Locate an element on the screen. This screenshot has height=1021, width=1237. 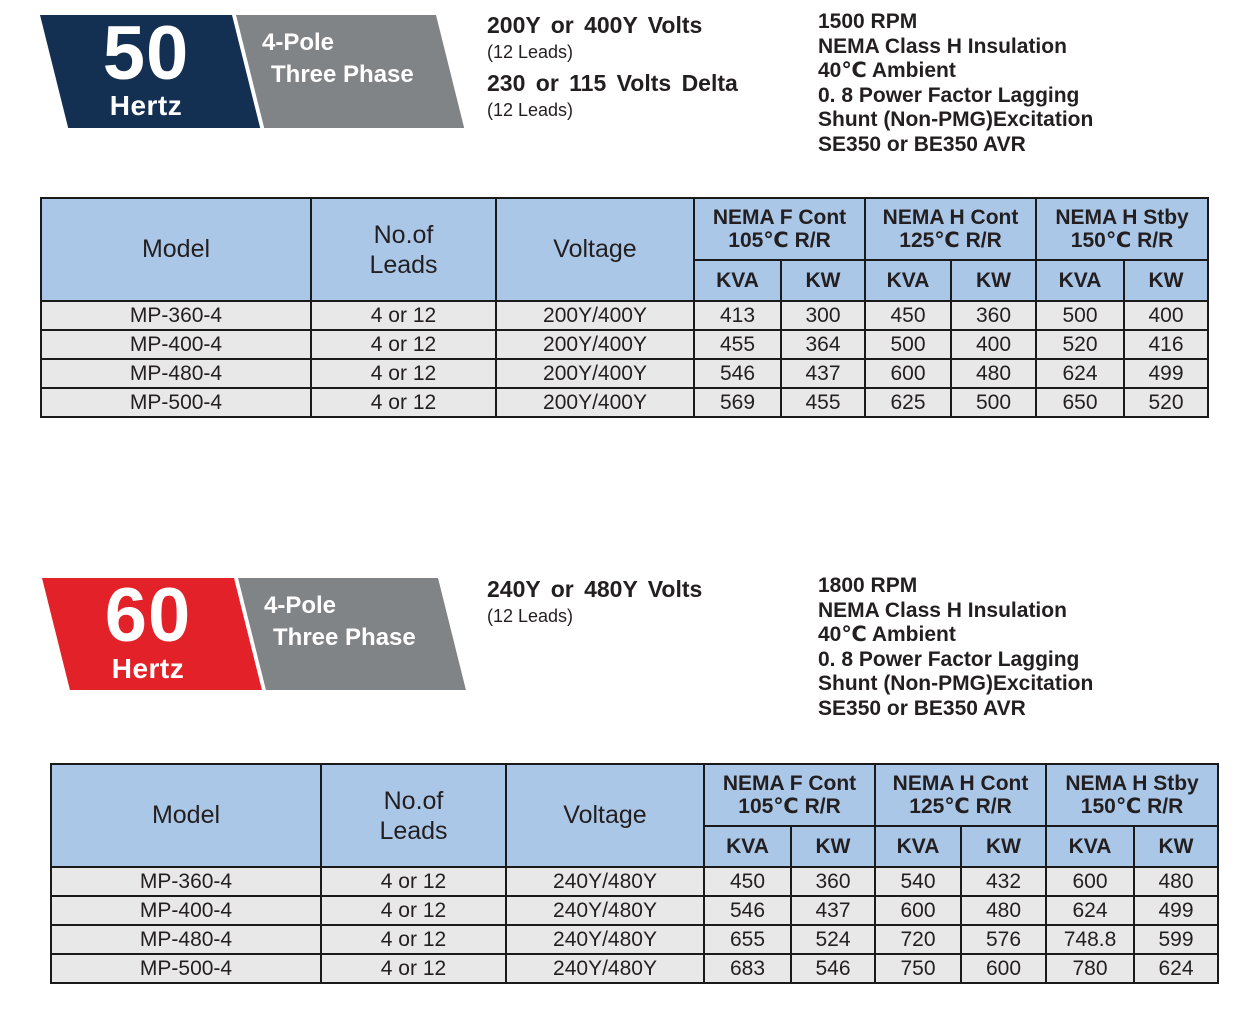
frequency-value: 60 is located at coordinates (148, 616).